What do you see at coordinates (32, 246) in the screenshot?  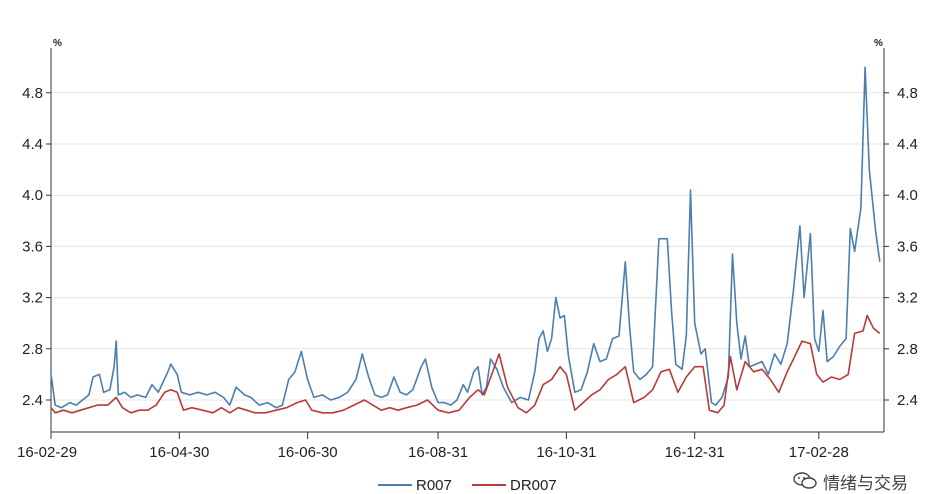 I see `left-y-tick-label: 3.6` at bounding box center [32, 246].